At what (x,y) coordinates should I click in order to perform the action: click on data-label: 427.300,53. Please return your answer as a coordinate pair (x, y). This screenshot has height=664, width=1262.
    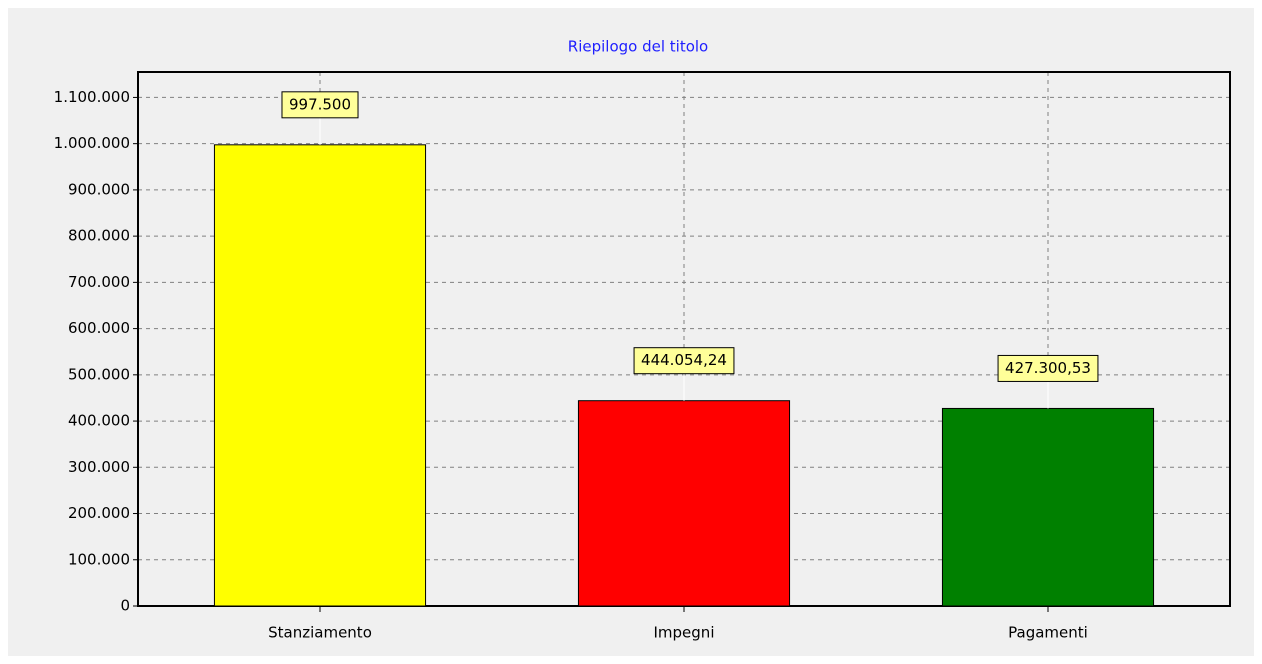
    Looking at the image, I should click on (1048, 368).